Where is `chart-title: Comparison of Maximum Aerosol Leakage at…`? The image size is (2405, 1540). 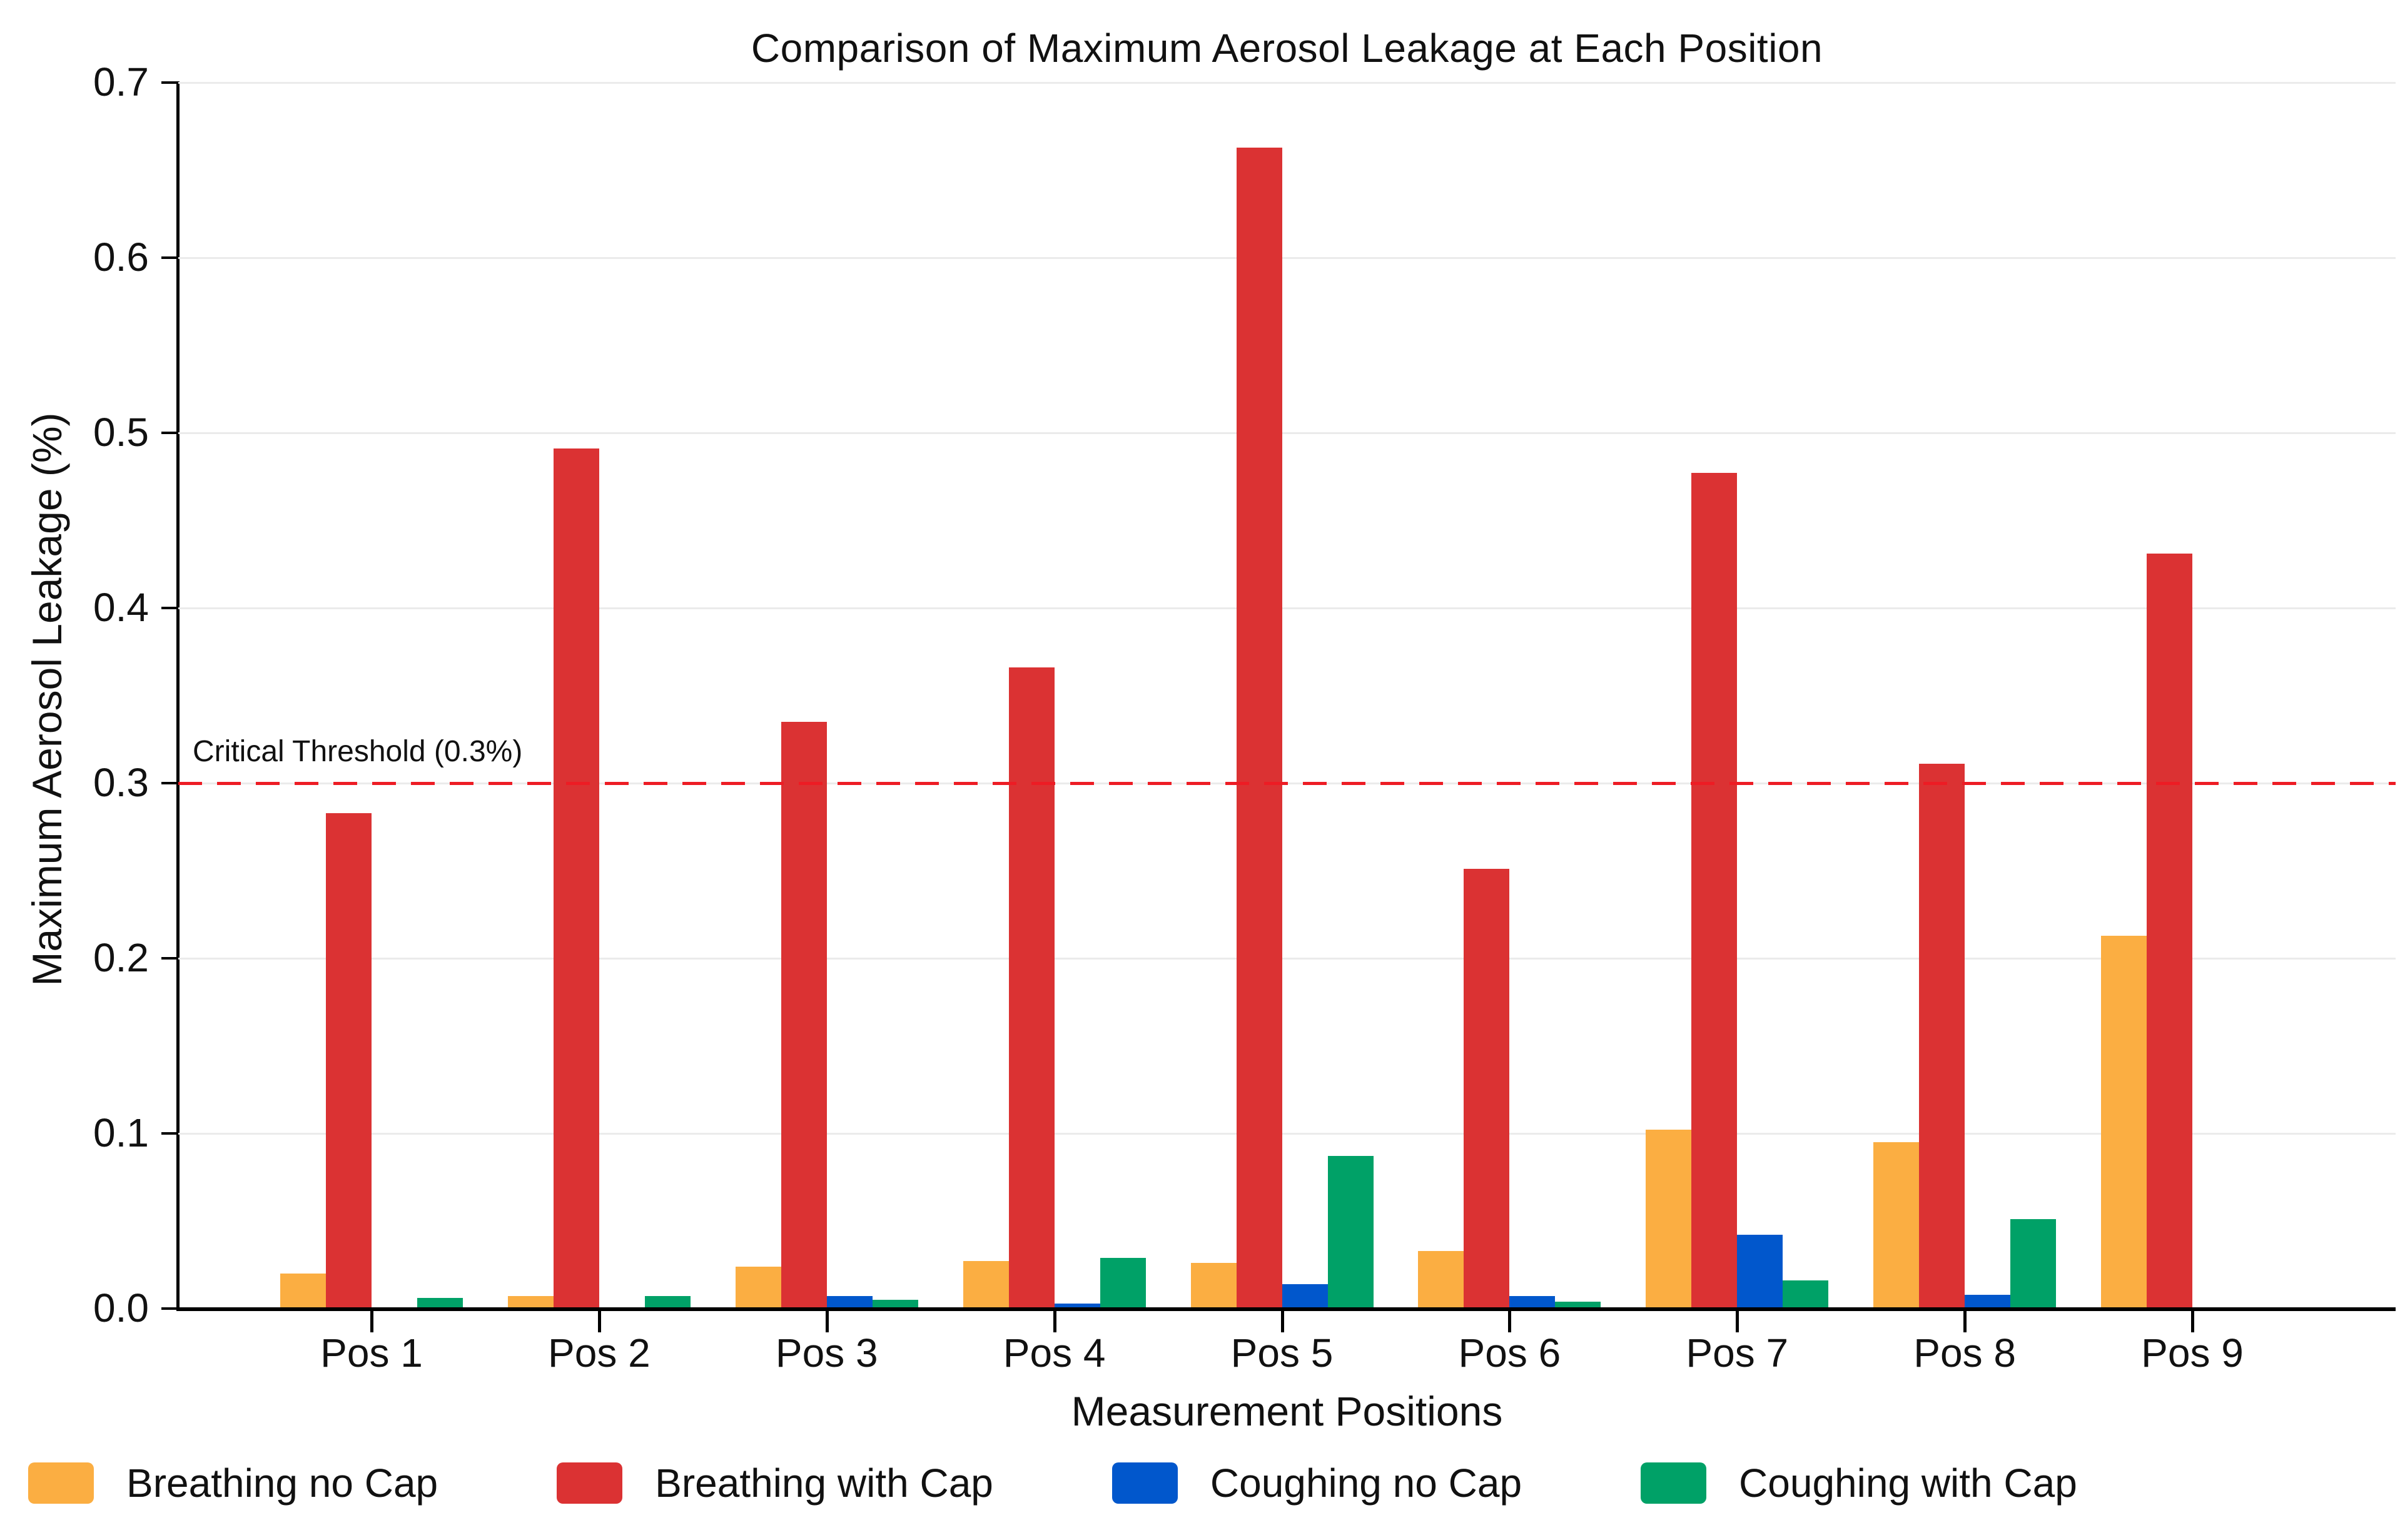
chart-title: Comparison of Maximum Aerosol Leakage at… is located at coordinates (1287, 48).